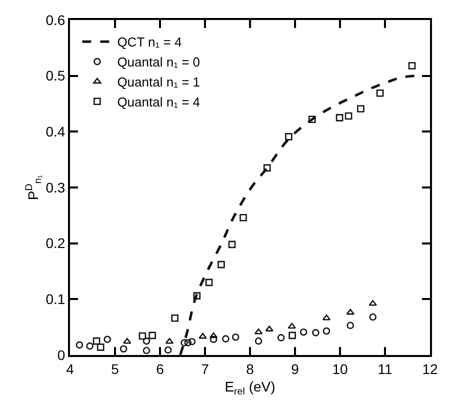 The width and height of the screenshot is (450, 415). What do you see at coordinates (56, 76) in the screenshot?
I see `y-tick-label: 0.5` at bounding box center [56, 76].